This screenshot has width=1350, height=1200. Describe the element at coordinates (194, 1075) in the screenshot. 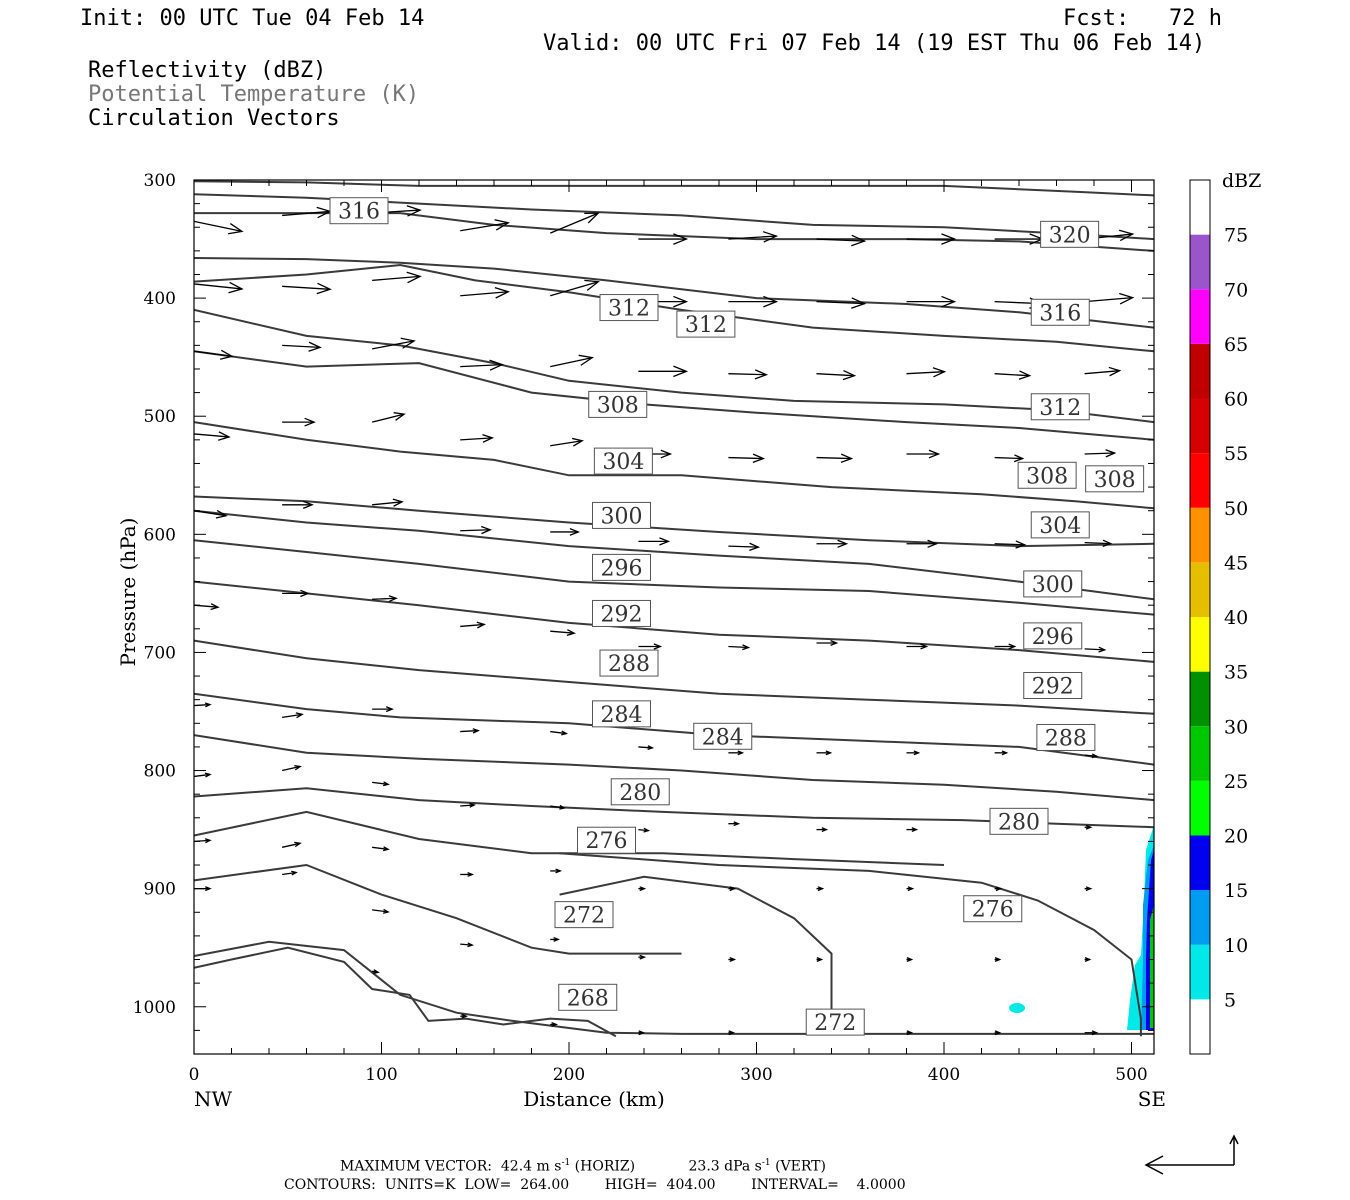

I see `x-tick-label: 0` at that location.